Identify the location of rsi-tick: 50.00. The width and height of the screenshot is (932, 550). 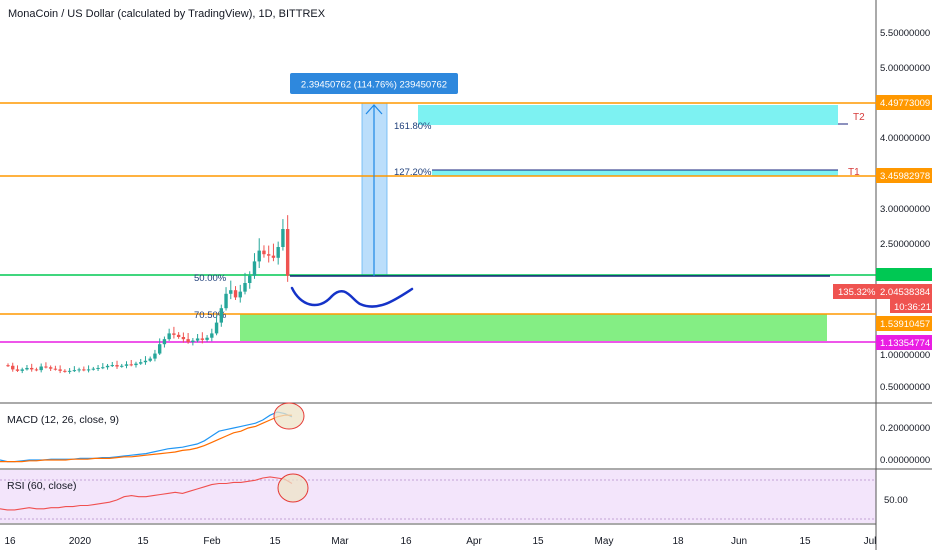
(896, 500).